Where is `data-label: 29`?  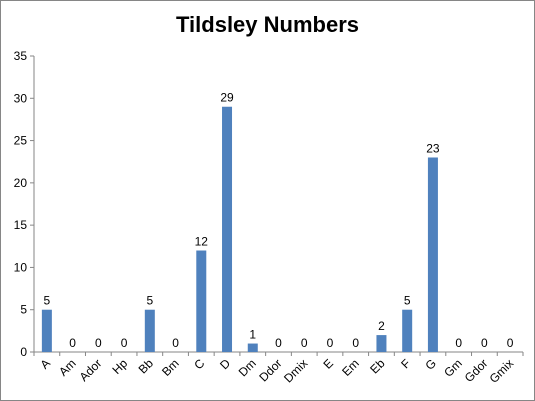
data-label: 29 is located at coordinates (227, 98).